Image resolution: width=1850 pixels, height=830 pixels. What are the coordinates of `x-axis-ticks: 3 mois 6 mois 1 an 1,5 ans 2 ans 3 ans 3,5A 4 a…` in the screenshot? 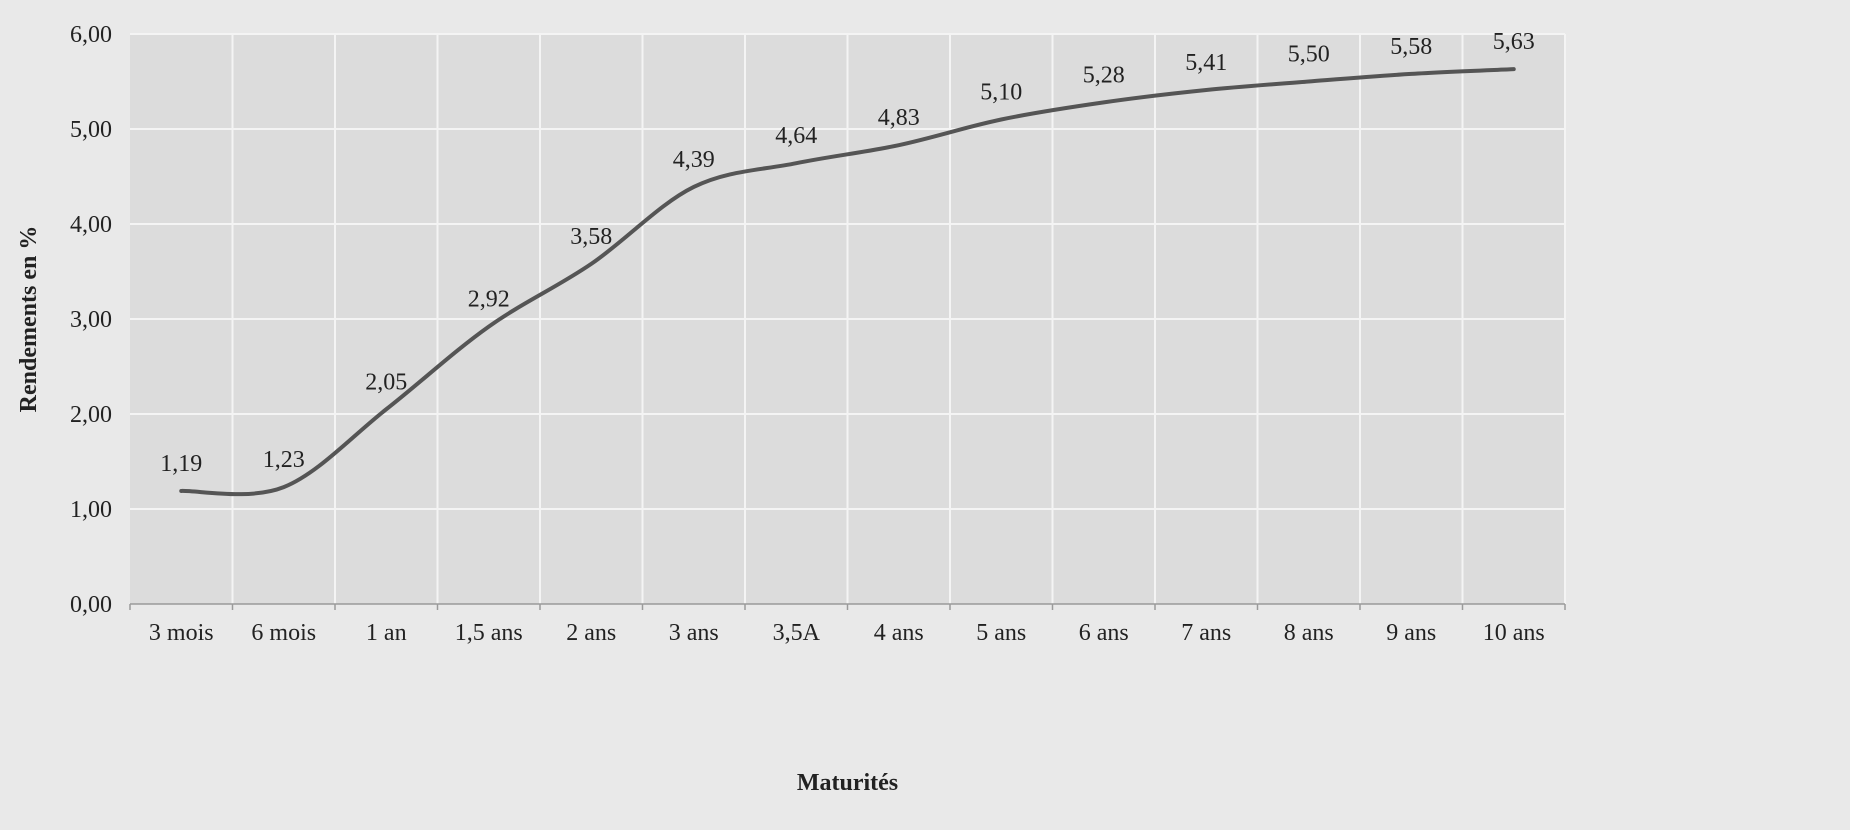 It's located at (847, 633).